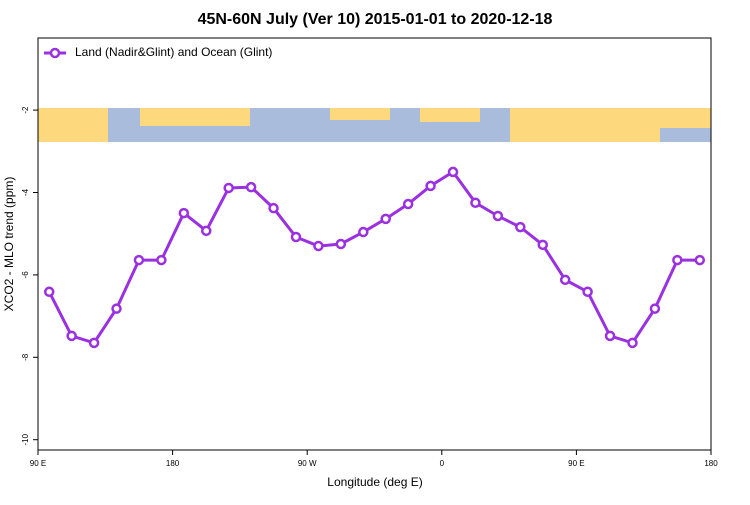  What do you see at coordinates (374, 125) in the screenshot?
I see `map-band` at bounding box center [374, 125].